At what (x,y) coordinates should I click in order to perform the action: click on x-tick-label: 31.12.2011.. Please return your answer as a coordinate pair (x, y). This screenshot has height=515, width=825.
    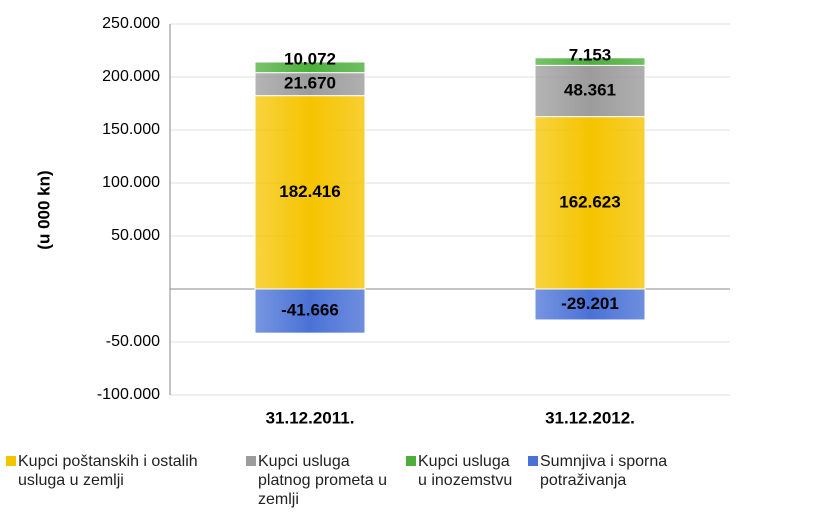
    Looking at the image, I should click on (310, 417).